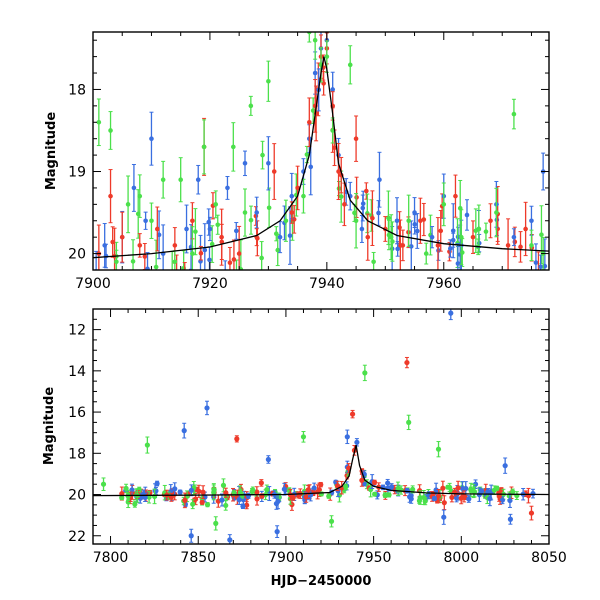 The height and width of the screenshot is (600, 600). I want to click on bottom-model-curve, so click(321, 470).